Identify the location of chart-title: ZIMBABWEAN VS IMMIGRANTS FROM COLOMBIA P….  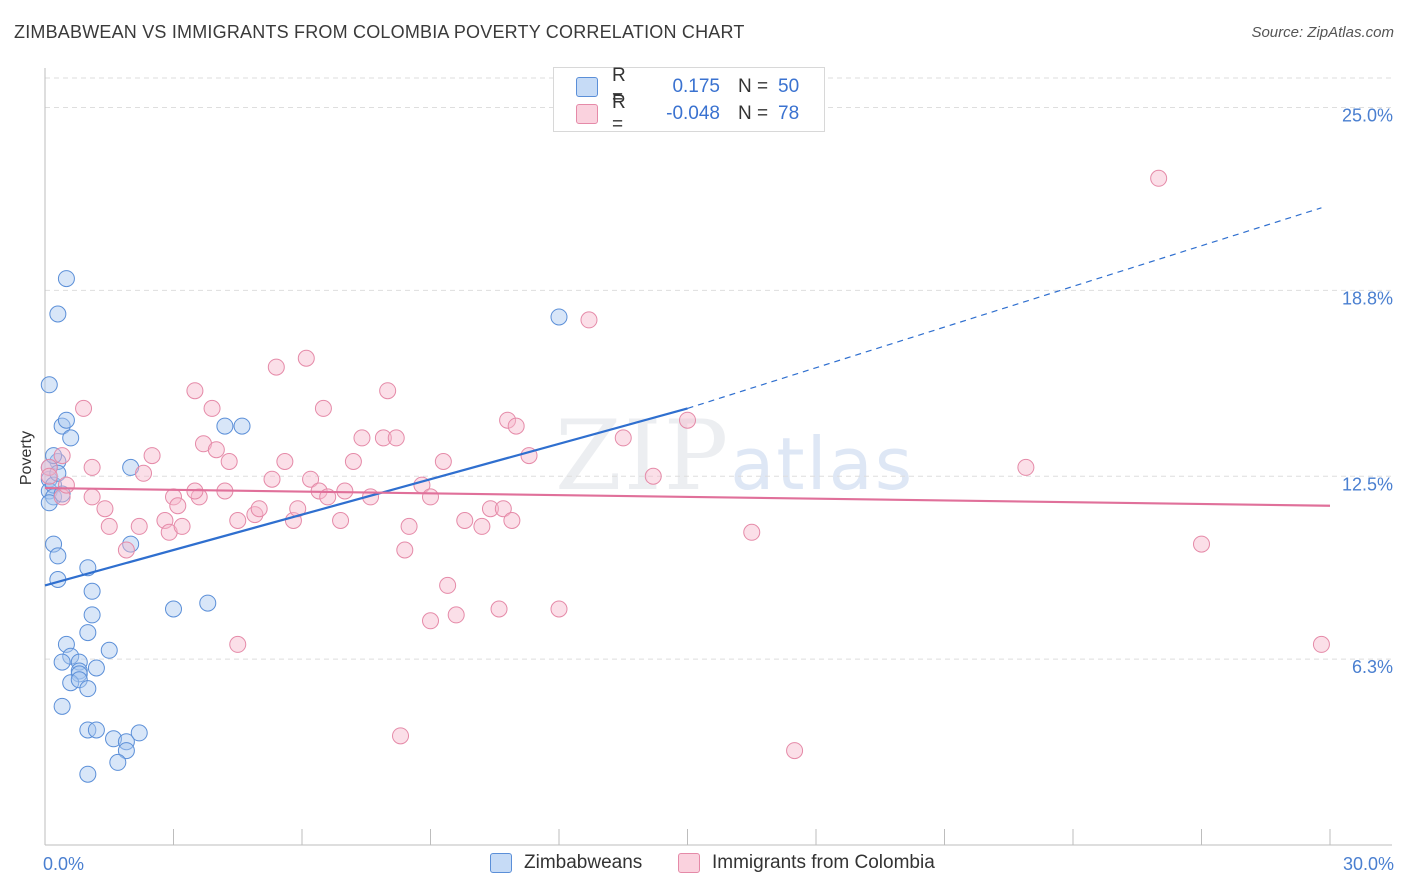
(379, 32).